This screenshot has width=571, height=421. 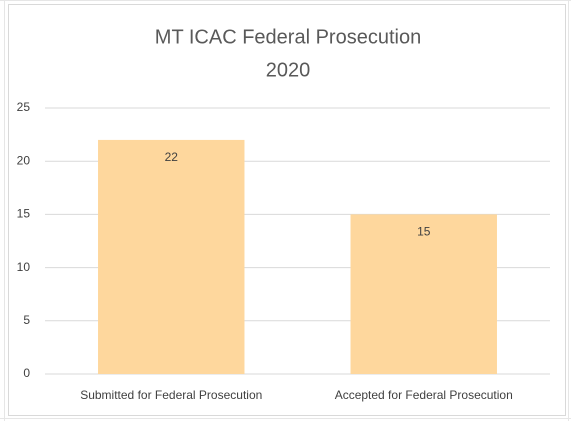 I want to click on data-label: 15, so click(x=424, y=232).